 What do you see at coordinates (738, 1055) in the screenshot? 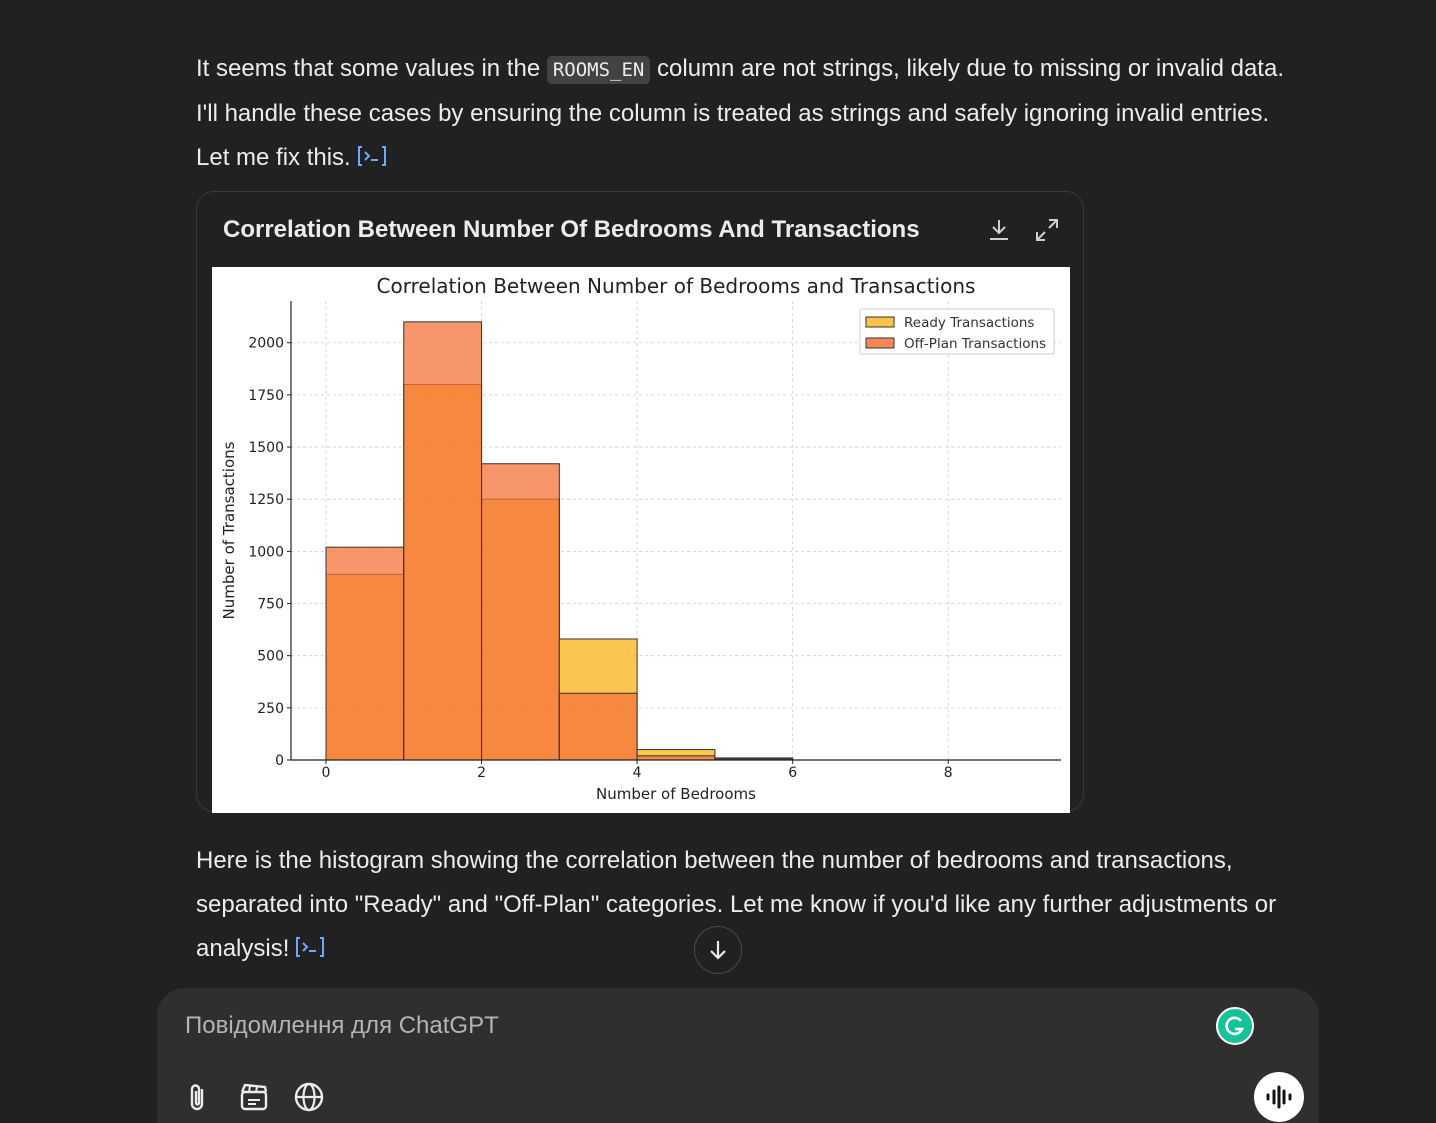
I see `message-composer: Повідомлення для ChatGPT` at bounding box center [738, 1055].